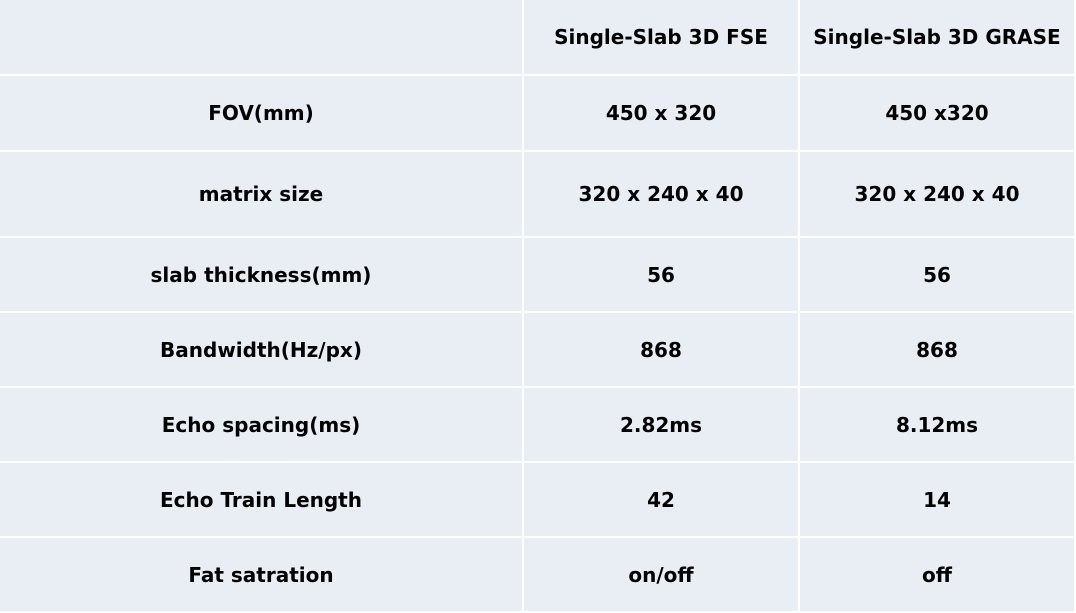 The width and height of the screenshot is (1076, 613). What do you see at coordinates (261, 113) in the screenshot?
I see `row-label: FOV(mm)` at bounding box center [261, 113].